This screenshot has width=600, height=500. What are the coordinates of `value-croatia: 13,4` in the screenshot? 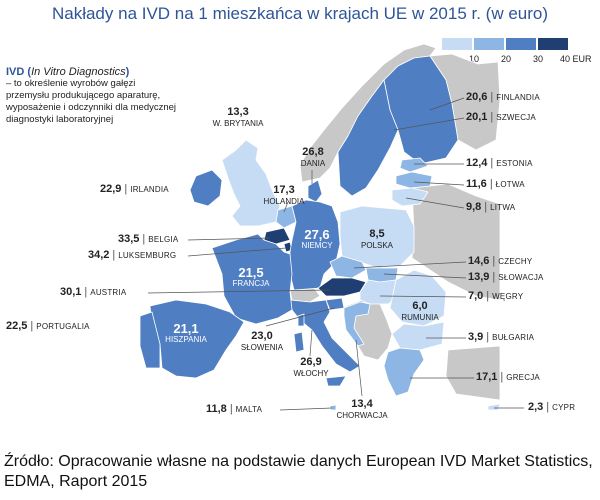 It's located at (362, 404).